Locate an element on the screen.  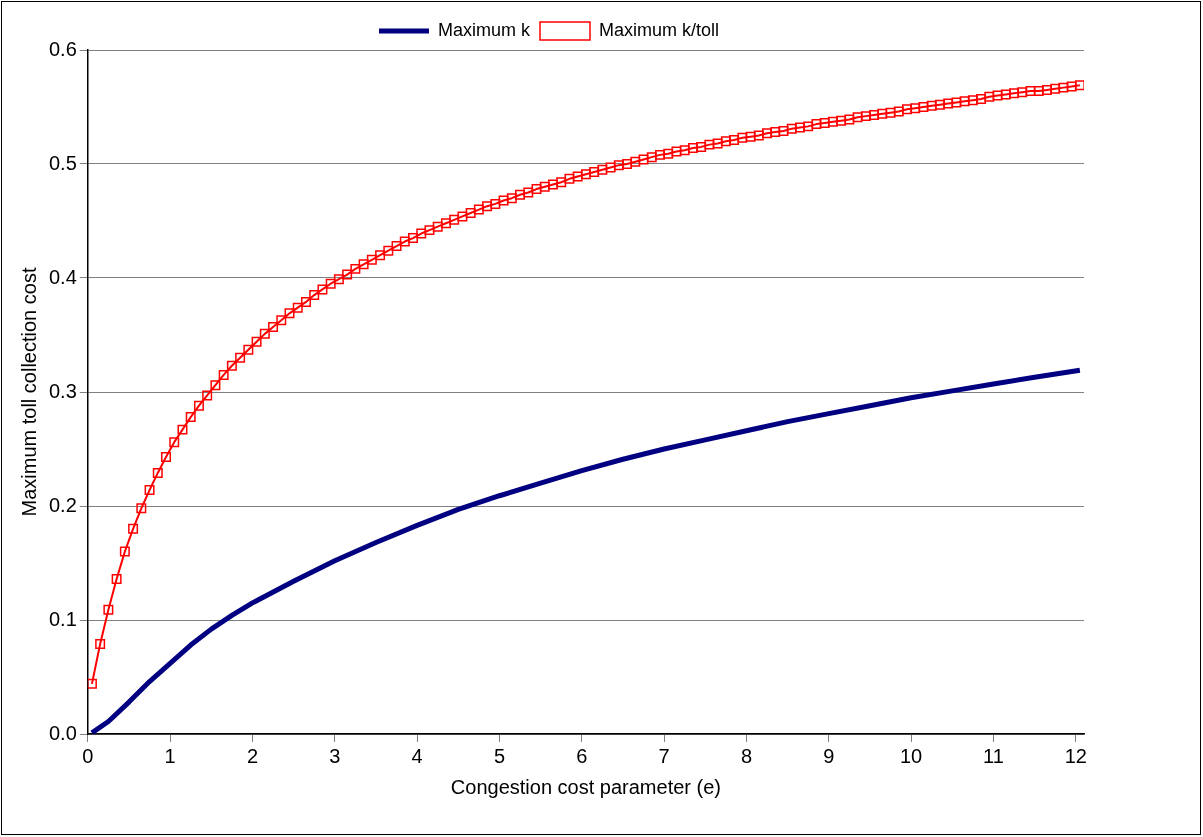
y-tick-label: 0.3 is located at coordinates (62, 390).